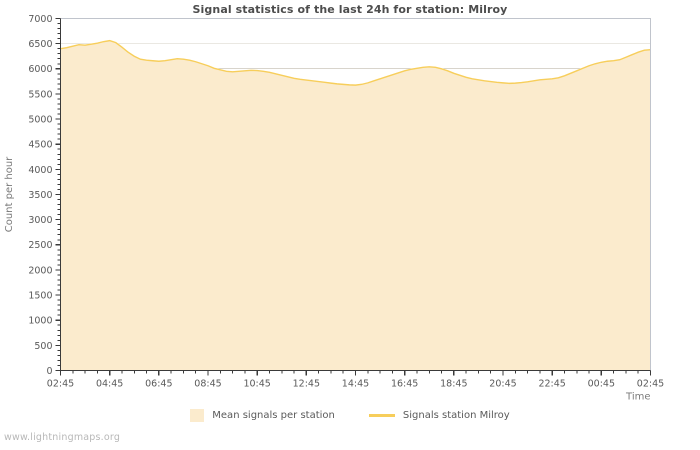  Describe the element at coordinates (273, 415) in the screenshot. I see `legend-label-mean-signals: Mean signals per station` at that location.